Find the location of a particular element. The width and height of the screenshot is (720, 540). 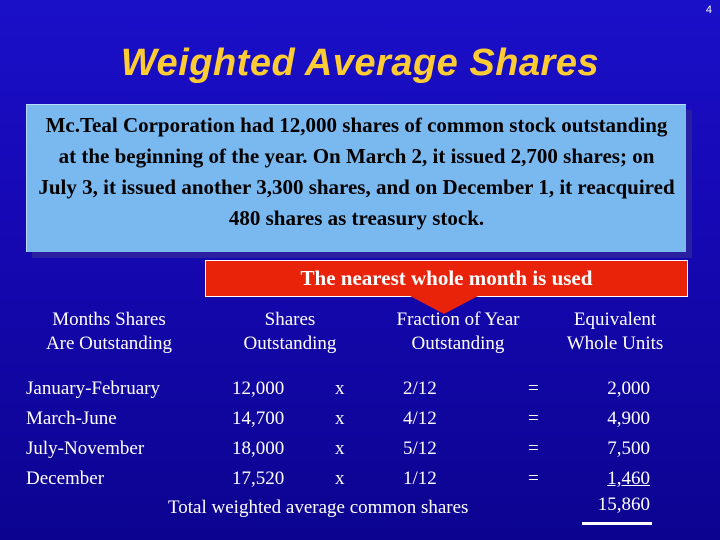

row-equivalent: 4,900 is located at coordinates (628, 418).